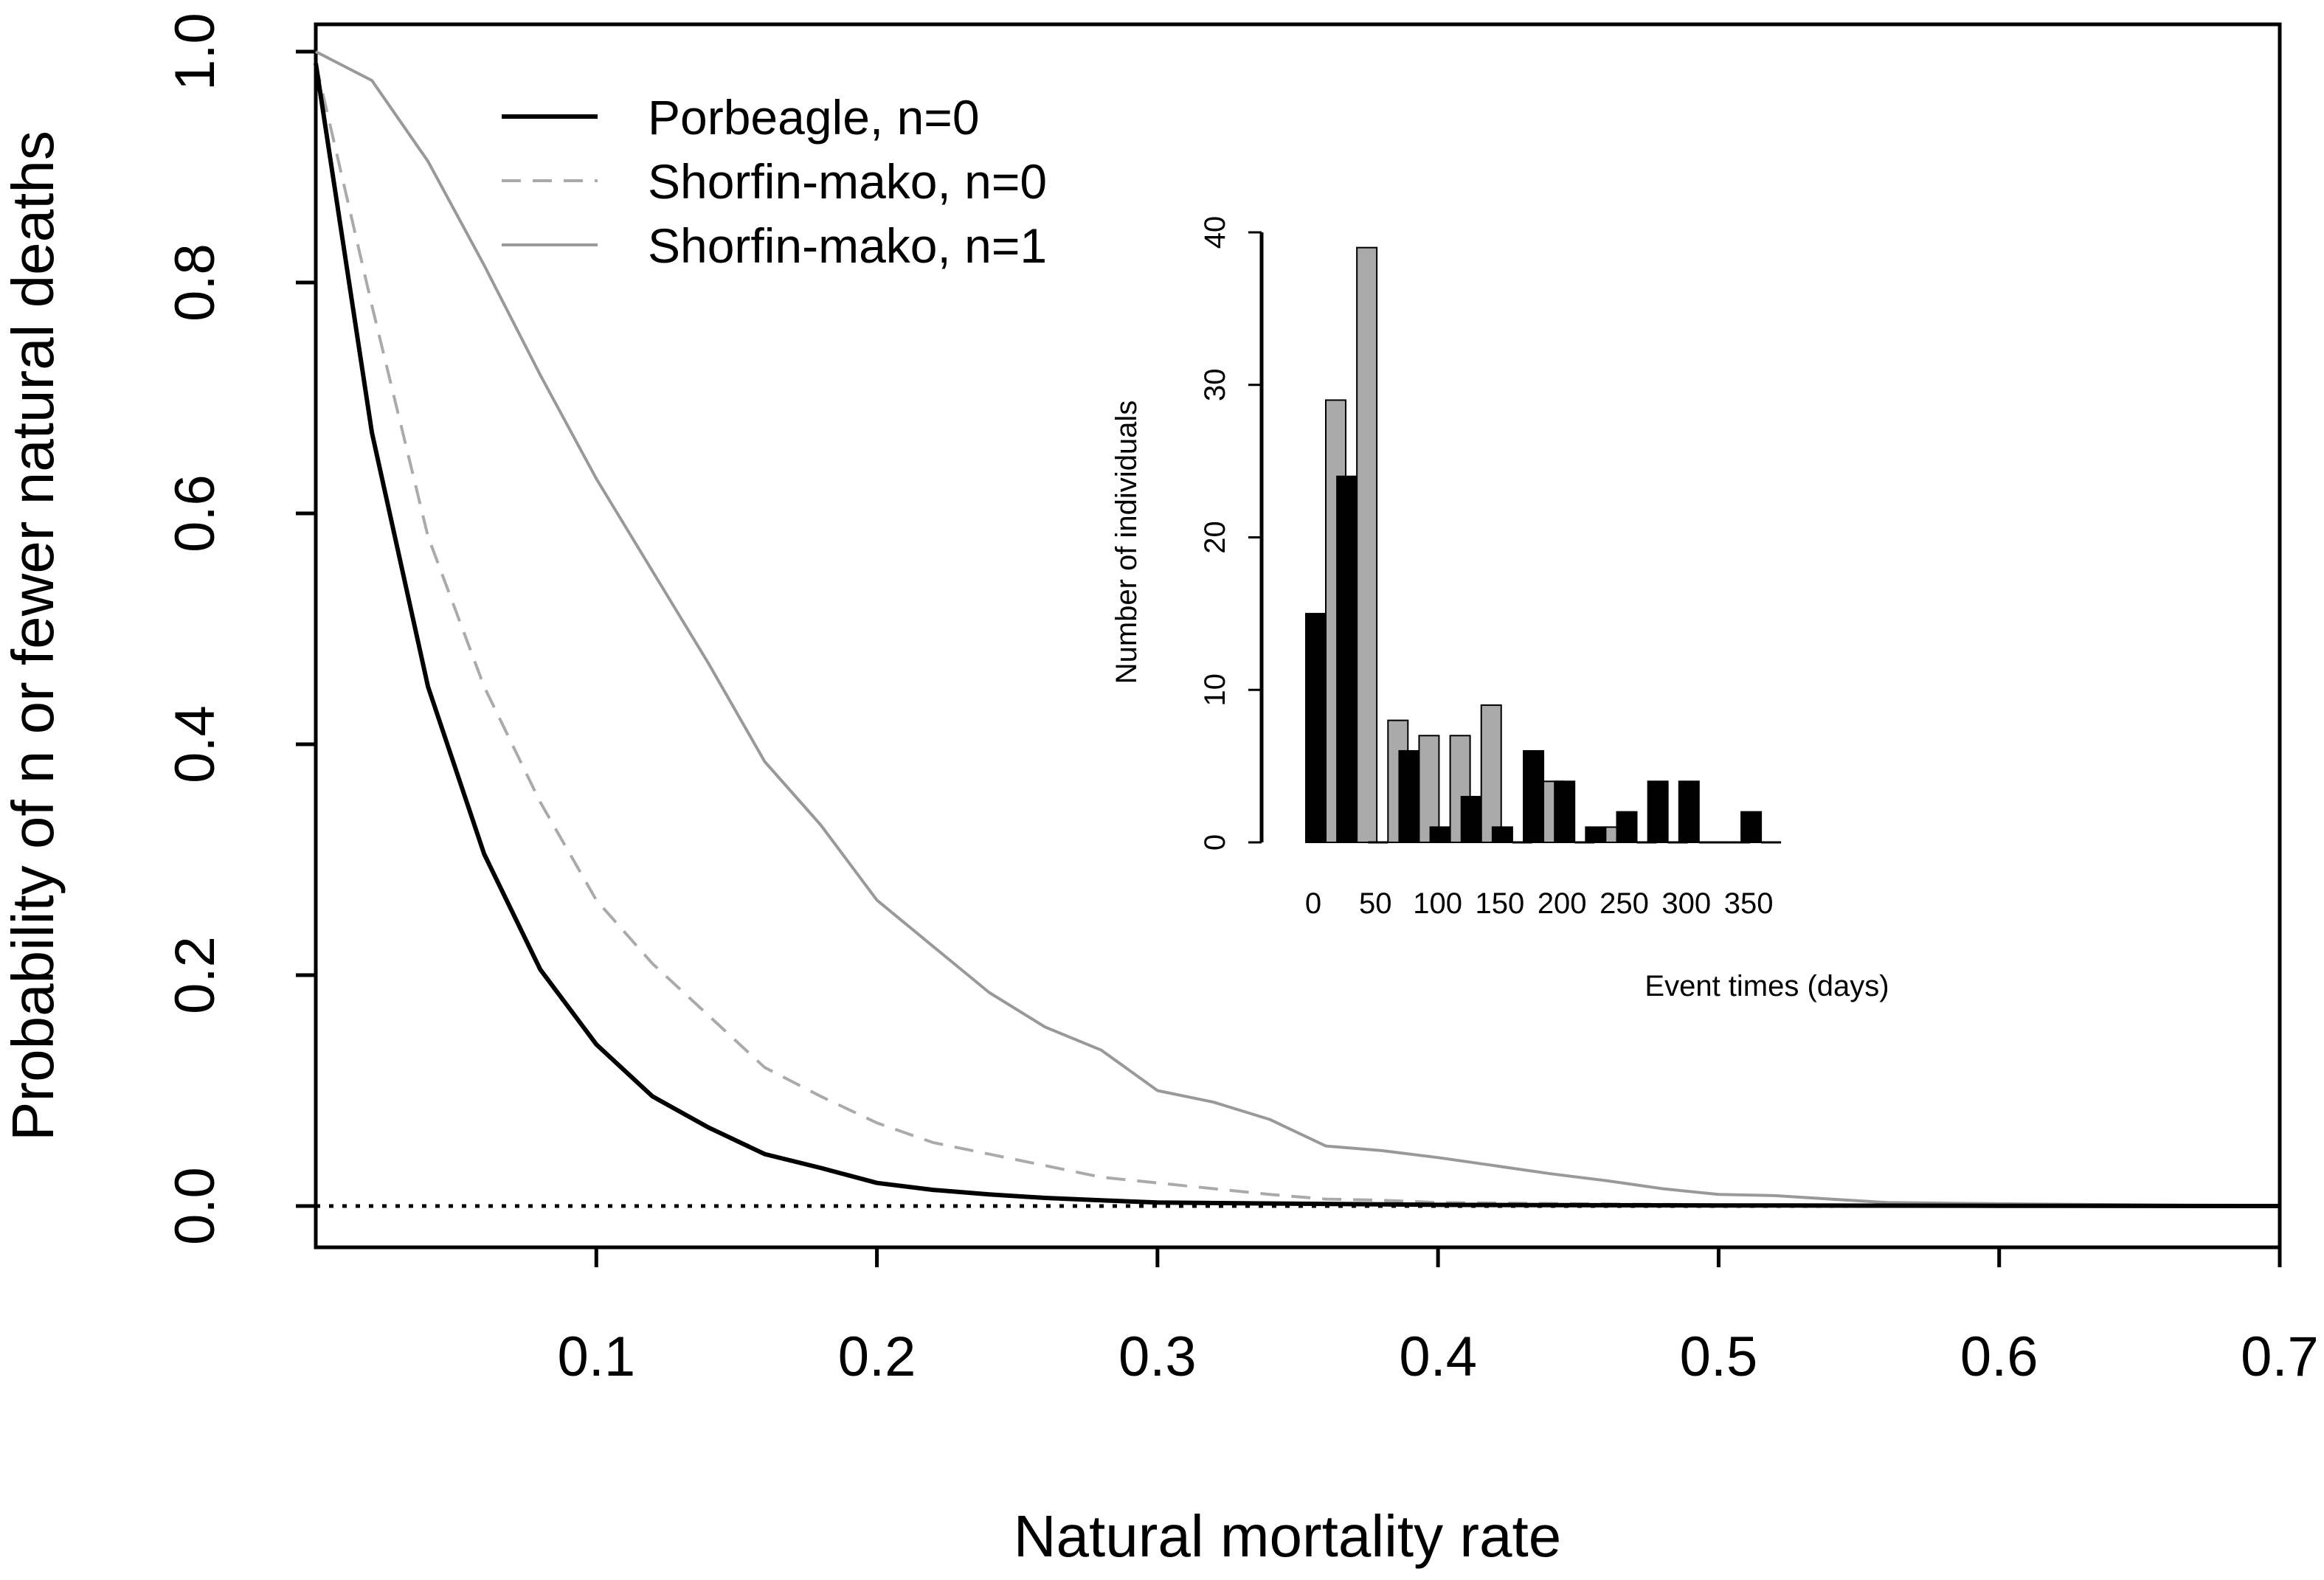  What do you see at coordinates (1287, 1536) in the screenshot?
I see `main-x-axis-title: Natural mortality rate` at bounding box center [1287, 1536].